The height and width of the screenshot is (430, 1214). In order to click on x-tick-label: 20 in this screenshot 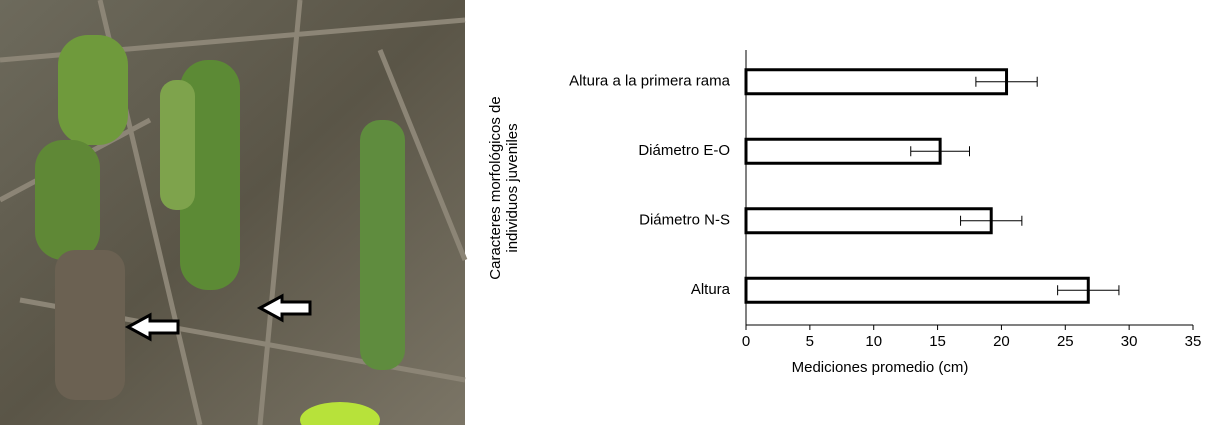, I will do `click(1001, 341)`.